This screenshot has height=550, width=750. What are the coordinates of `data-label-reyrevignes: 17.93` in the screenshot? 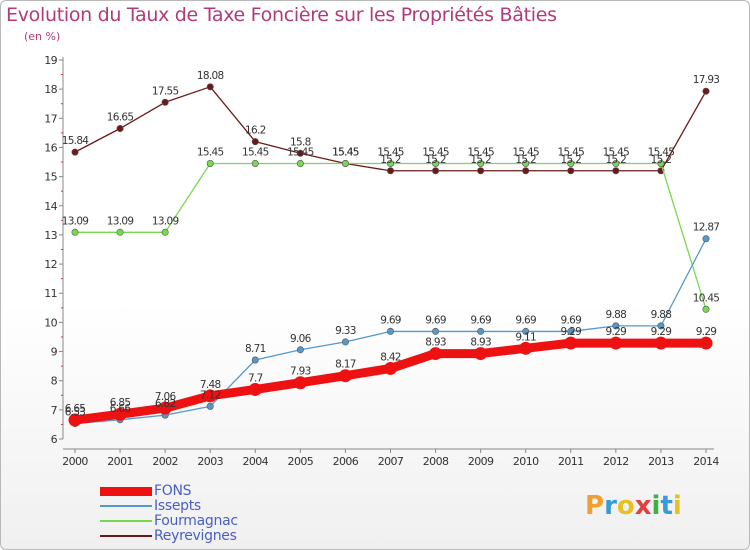 It's located at (706, 80).